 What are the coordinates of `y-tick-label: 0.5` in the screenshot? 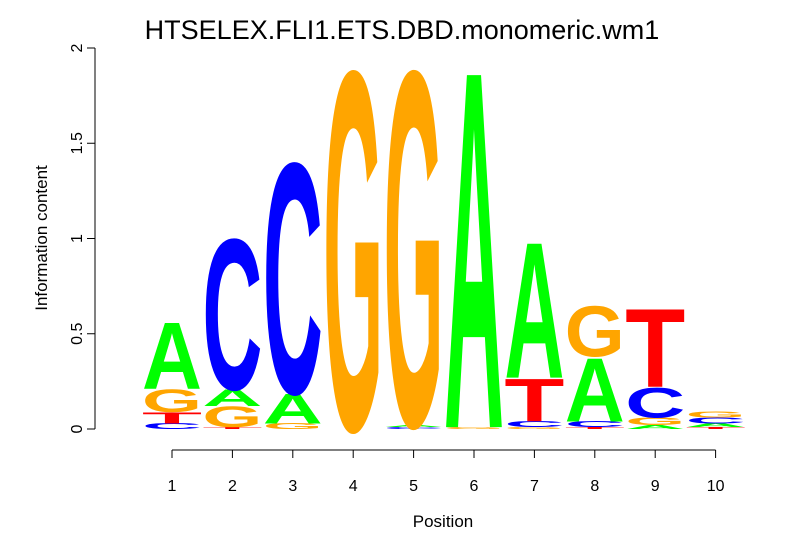 It's located at (77, 334).